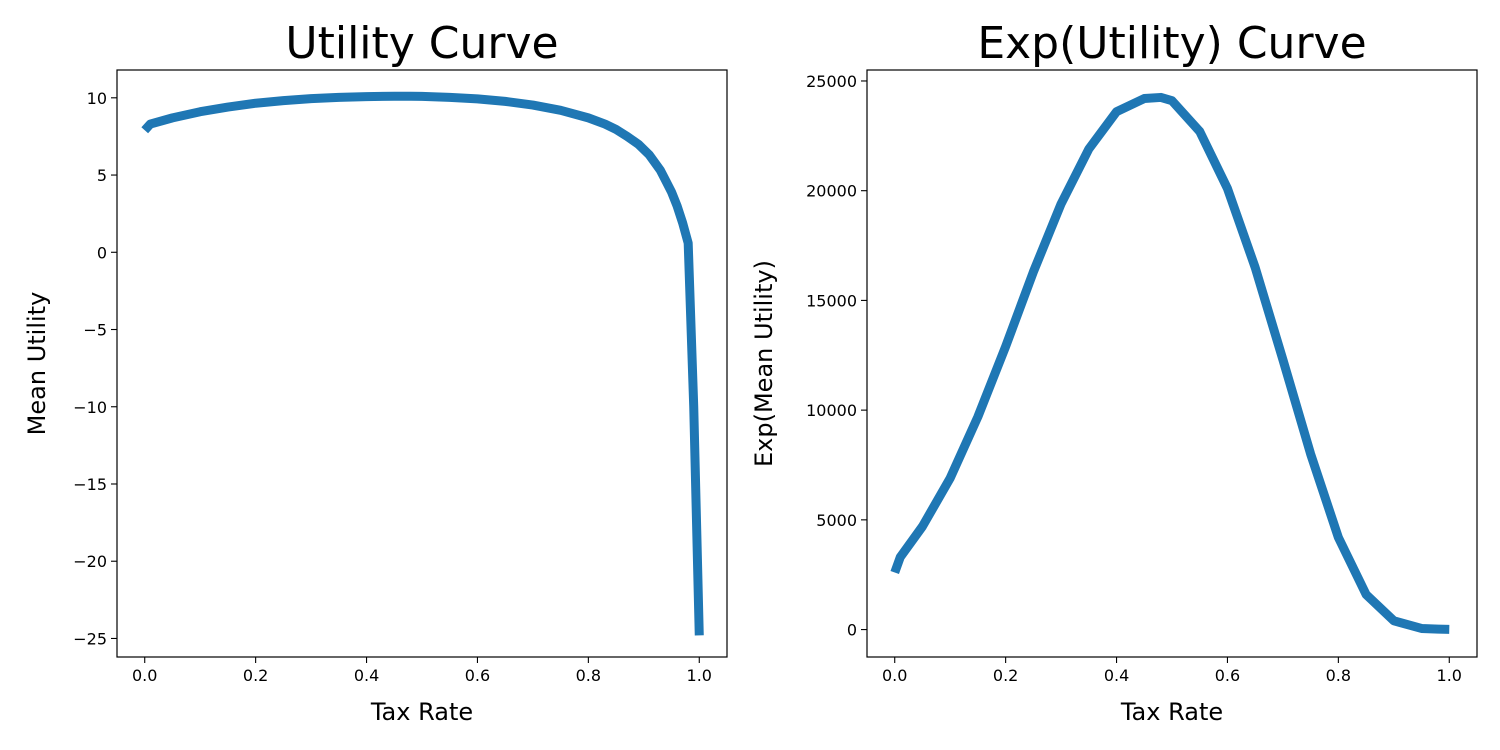 The image size is (1500, 750). What do you see at coordinates (421, 43) in the screenshot?
I see `chart-title: Utility Curve` at bounding box center [421, 43].